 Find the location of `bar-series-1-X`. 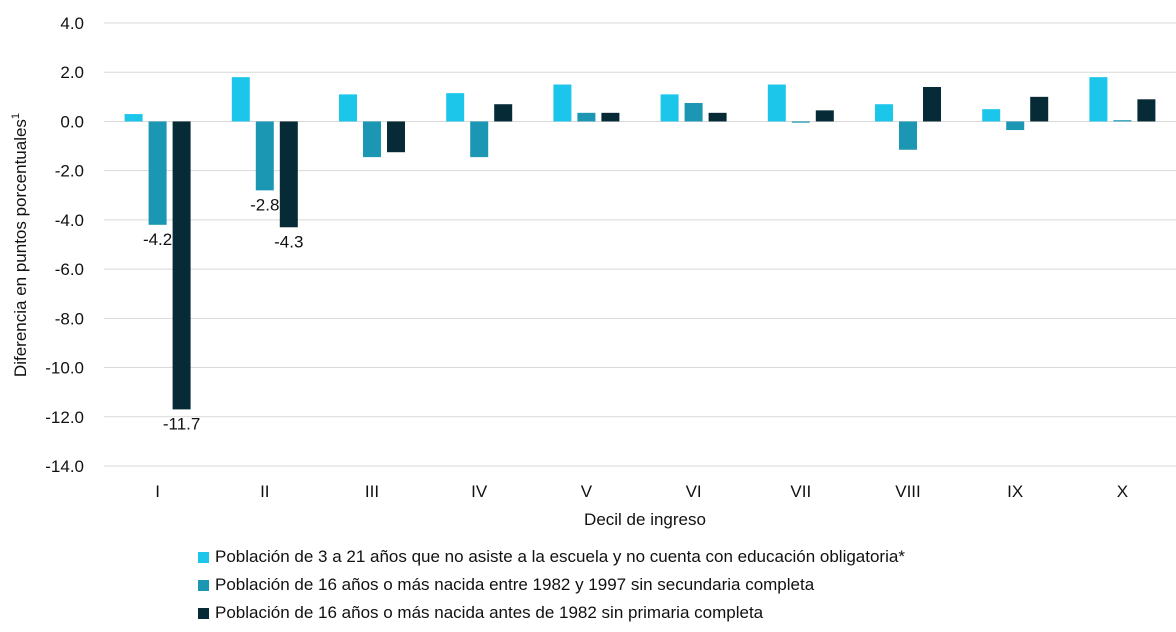

bar-series-1-X is located at coordinates (1098, 99).